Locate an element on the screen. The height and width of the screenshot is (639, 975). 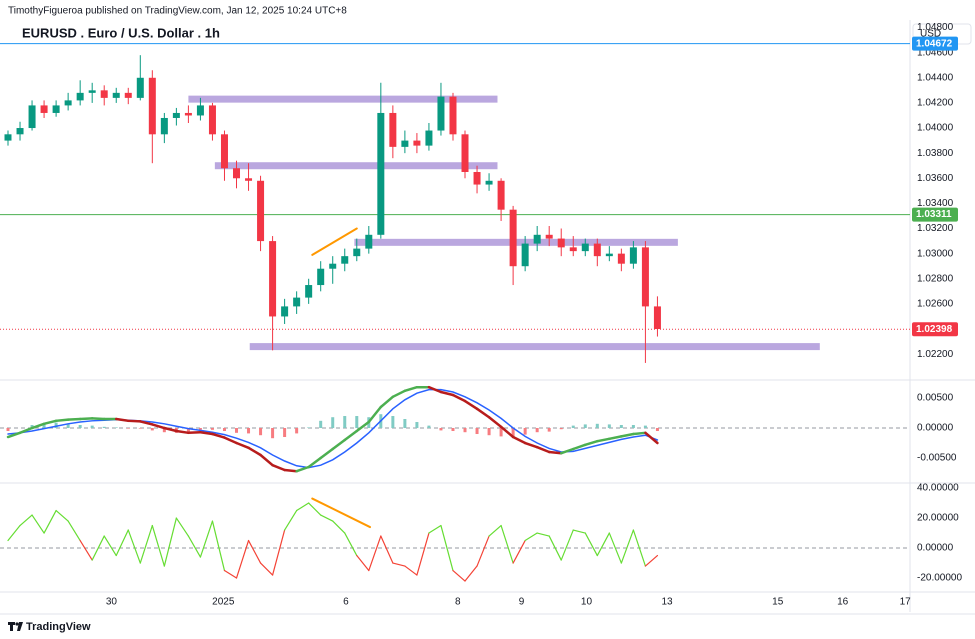
x-tick-label: 30 is located at coordinates (112, 602).